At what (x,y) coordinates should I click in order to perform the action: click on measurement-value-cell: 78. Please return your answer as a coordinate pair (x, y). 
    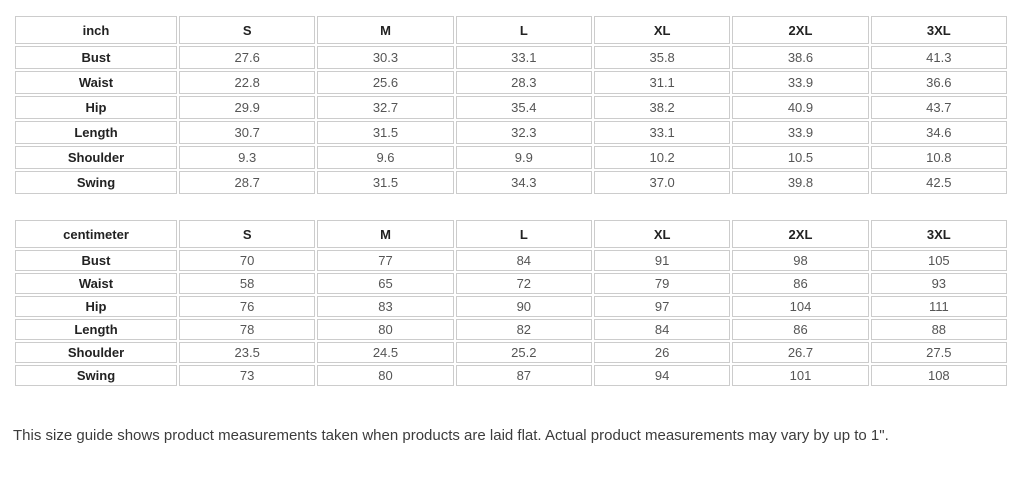
    Looking at the image, I should click on (247, 329).